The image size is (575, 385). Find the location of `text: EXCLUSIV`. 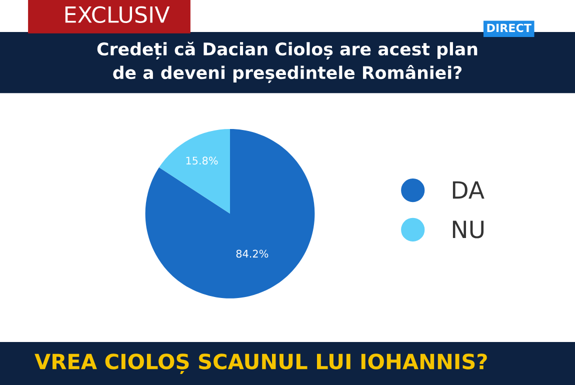

text: EXCLUSIV is located at coordinates (117, 15).